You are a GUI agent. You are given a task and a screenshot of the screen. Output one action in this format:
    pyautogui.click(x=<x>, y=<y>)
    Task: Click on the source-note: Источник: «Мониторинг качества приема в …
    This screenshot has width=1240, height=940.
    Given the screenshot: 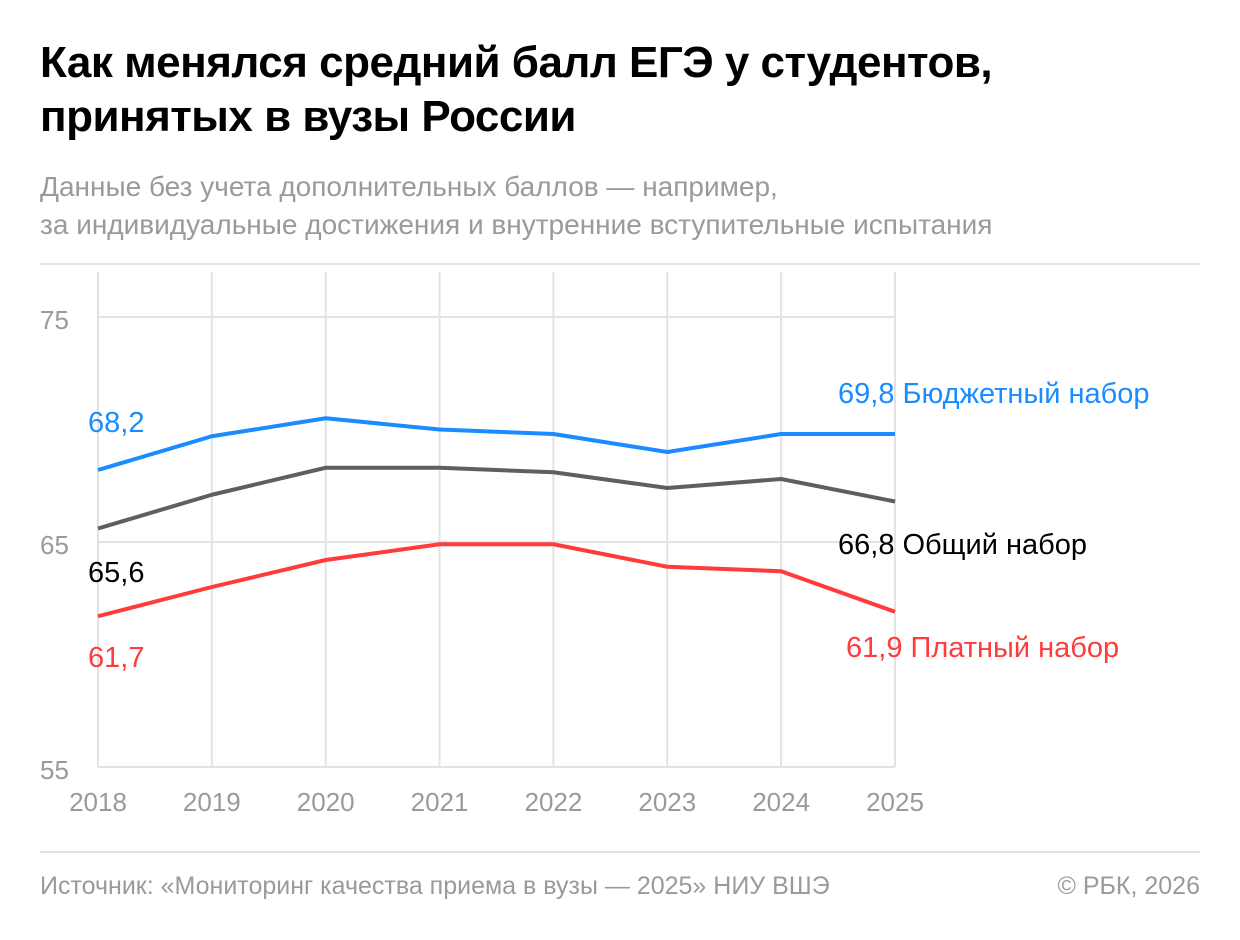 What is the action you would take?
    pyautogui.click(x=435, y=886)
    